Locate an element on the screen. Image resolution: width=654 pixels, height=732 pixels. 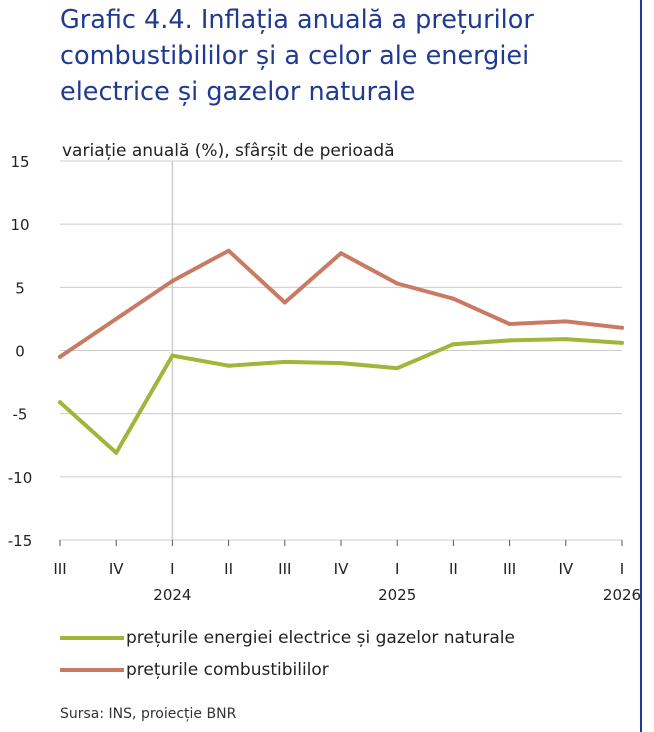
y-tick-label: 10 is located at coordinates (19, 225).